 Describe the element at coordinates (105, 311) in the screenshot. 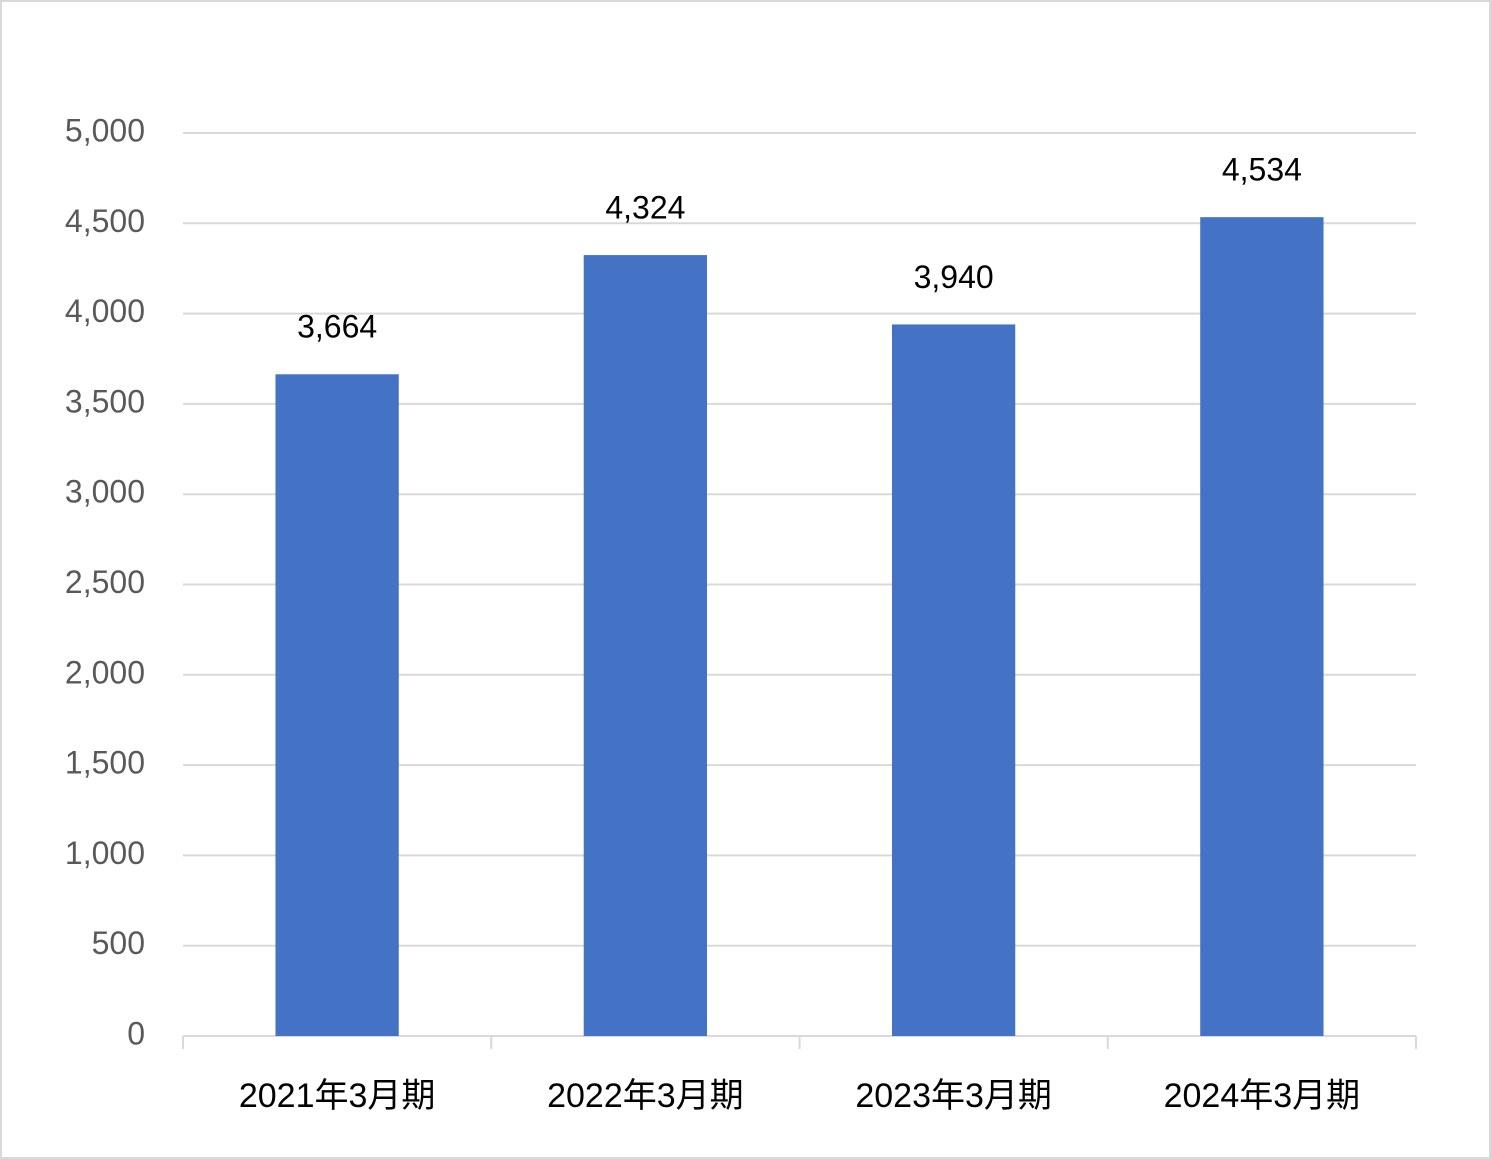

I see `y-tick-label: 4,000` at that location.